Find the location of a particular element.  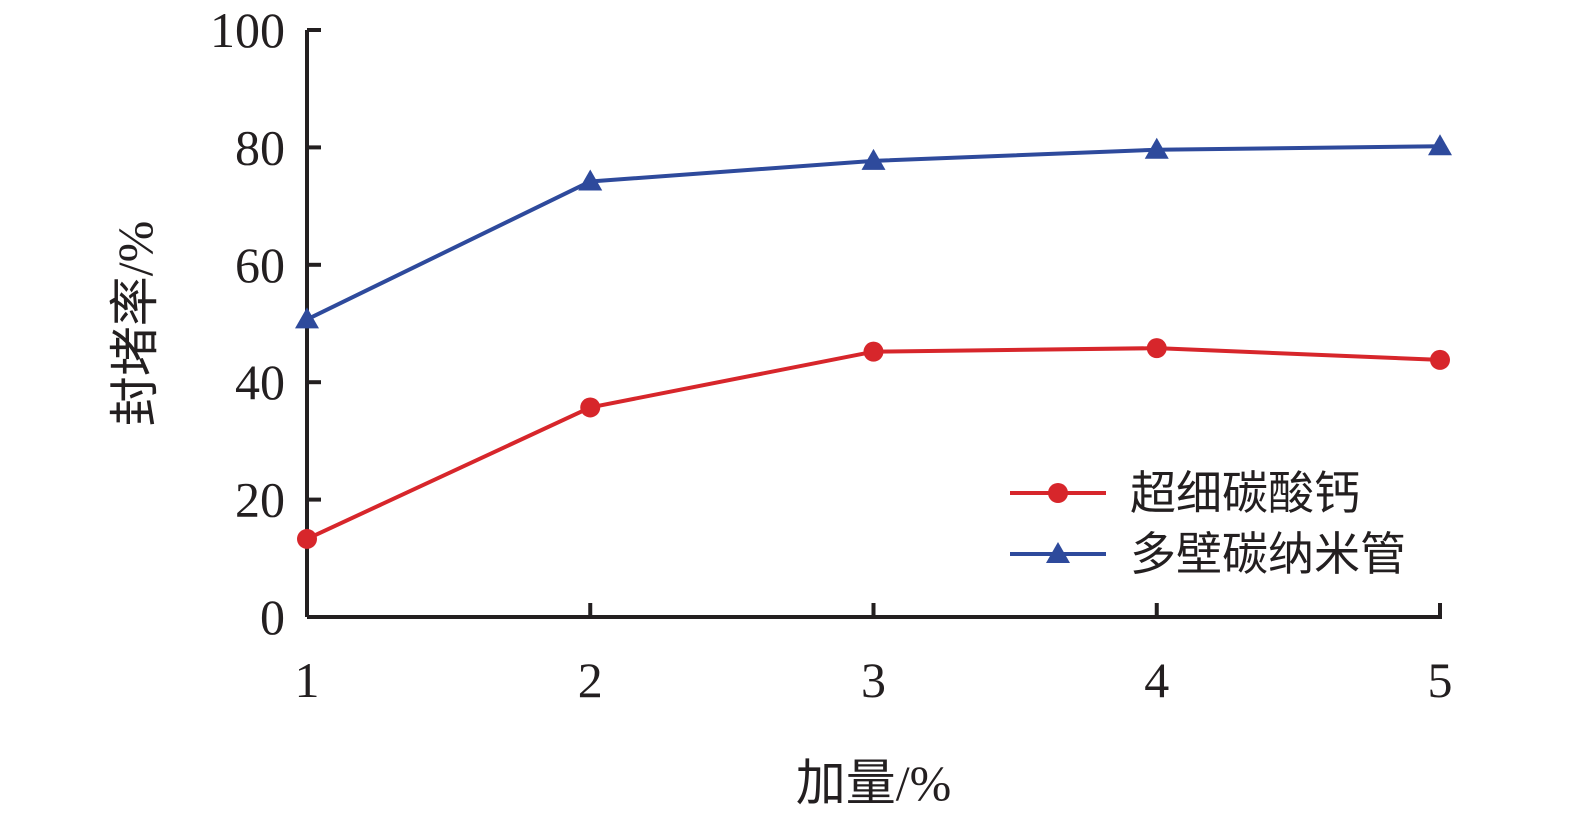

x-axis-title: 加量/% is located at coordinates (874, 783).